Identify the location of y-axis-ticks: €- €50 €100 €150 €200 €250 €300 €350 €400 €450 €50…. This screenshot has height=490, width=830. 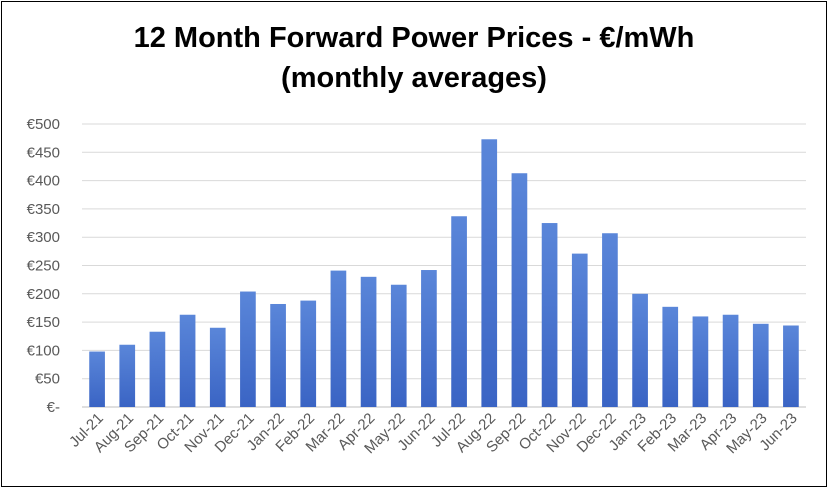
(43, 266).